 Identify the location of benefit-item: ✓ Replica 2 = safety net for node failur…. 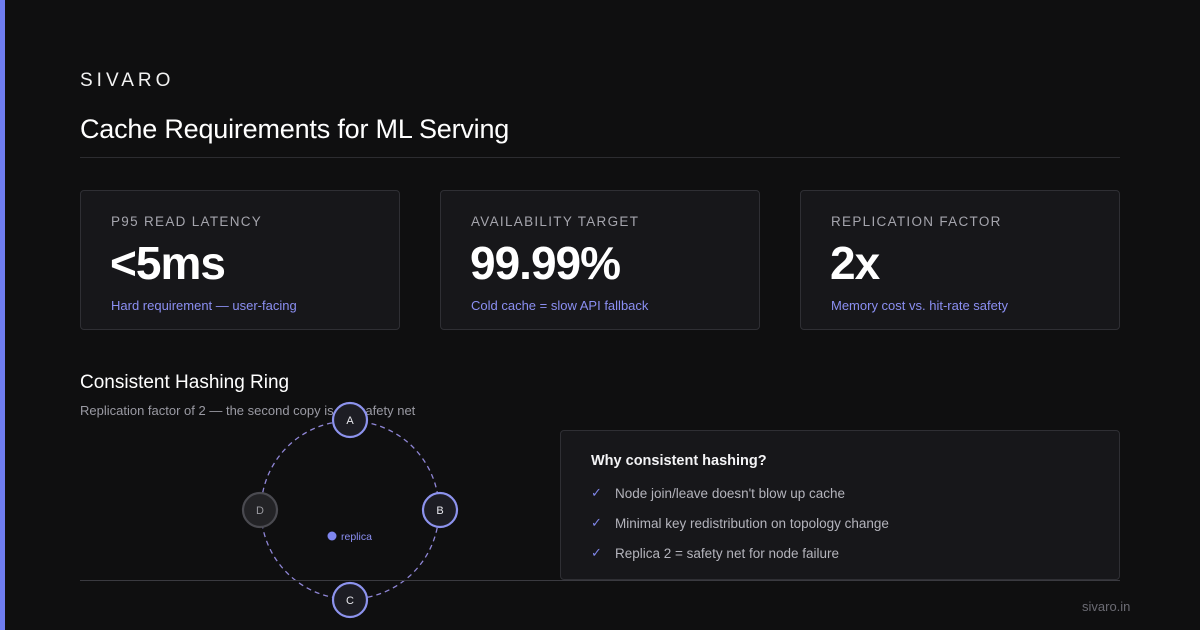
(715, 553).